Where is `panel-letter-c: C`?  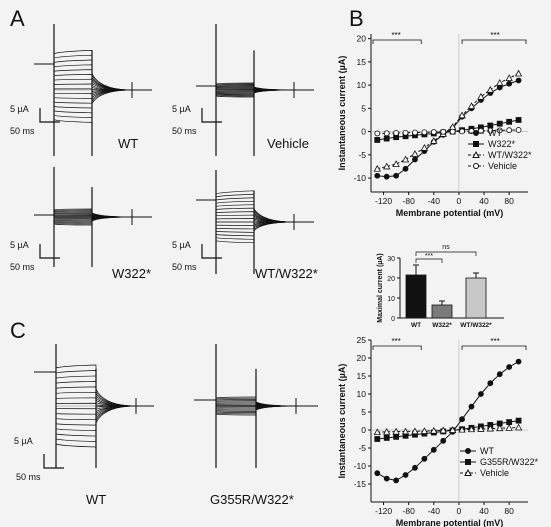
panel-letter-c: C is located at coordinates (18, 330).